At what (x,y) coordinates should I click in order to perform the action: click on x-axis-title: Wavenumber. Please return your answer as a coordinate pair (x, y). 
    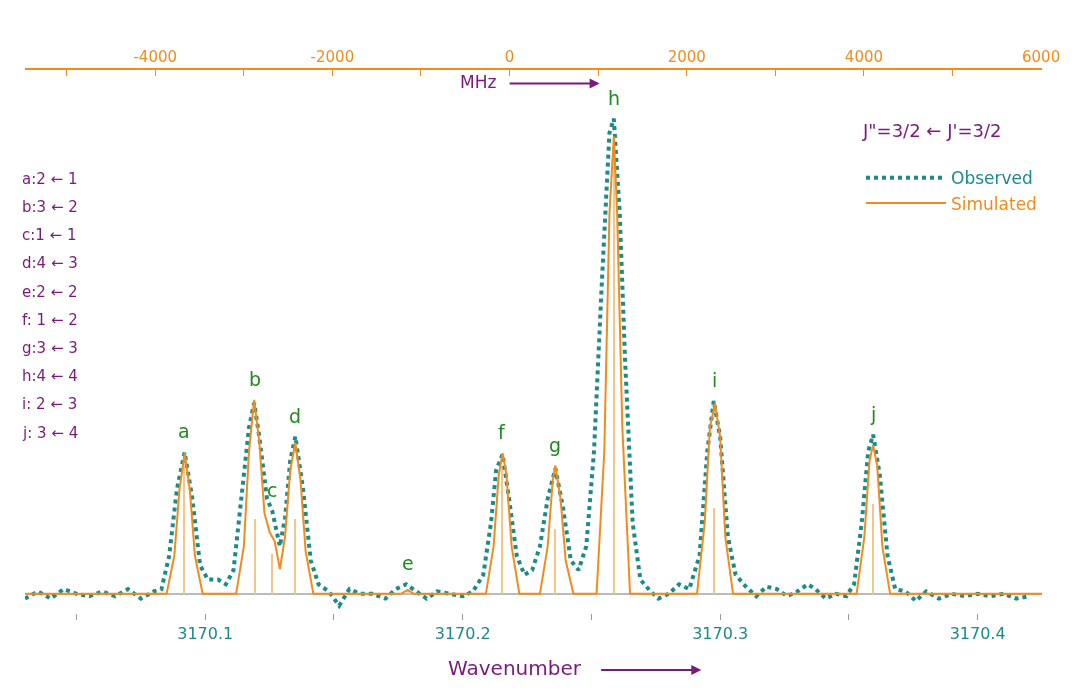
    Looking at the image, I should click on (515, 668).